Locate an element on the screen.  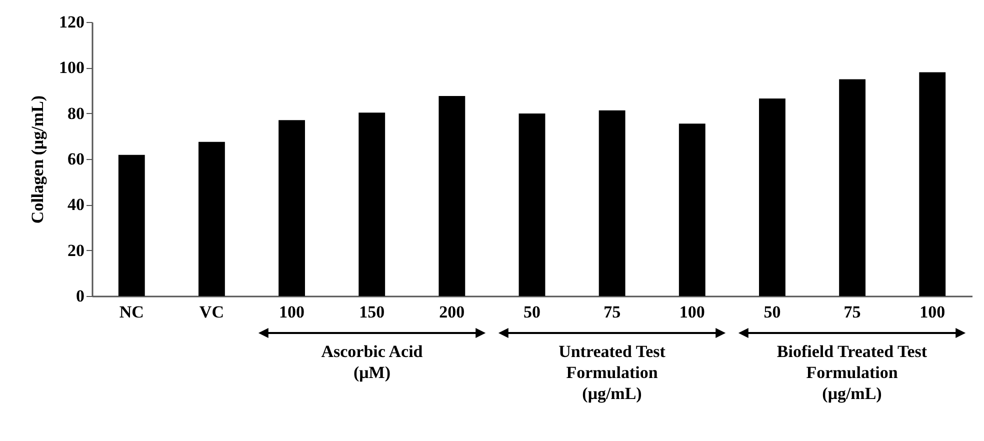
text: Untreated Test Formulation (μg/mL) is located at coordinates (612, 372).